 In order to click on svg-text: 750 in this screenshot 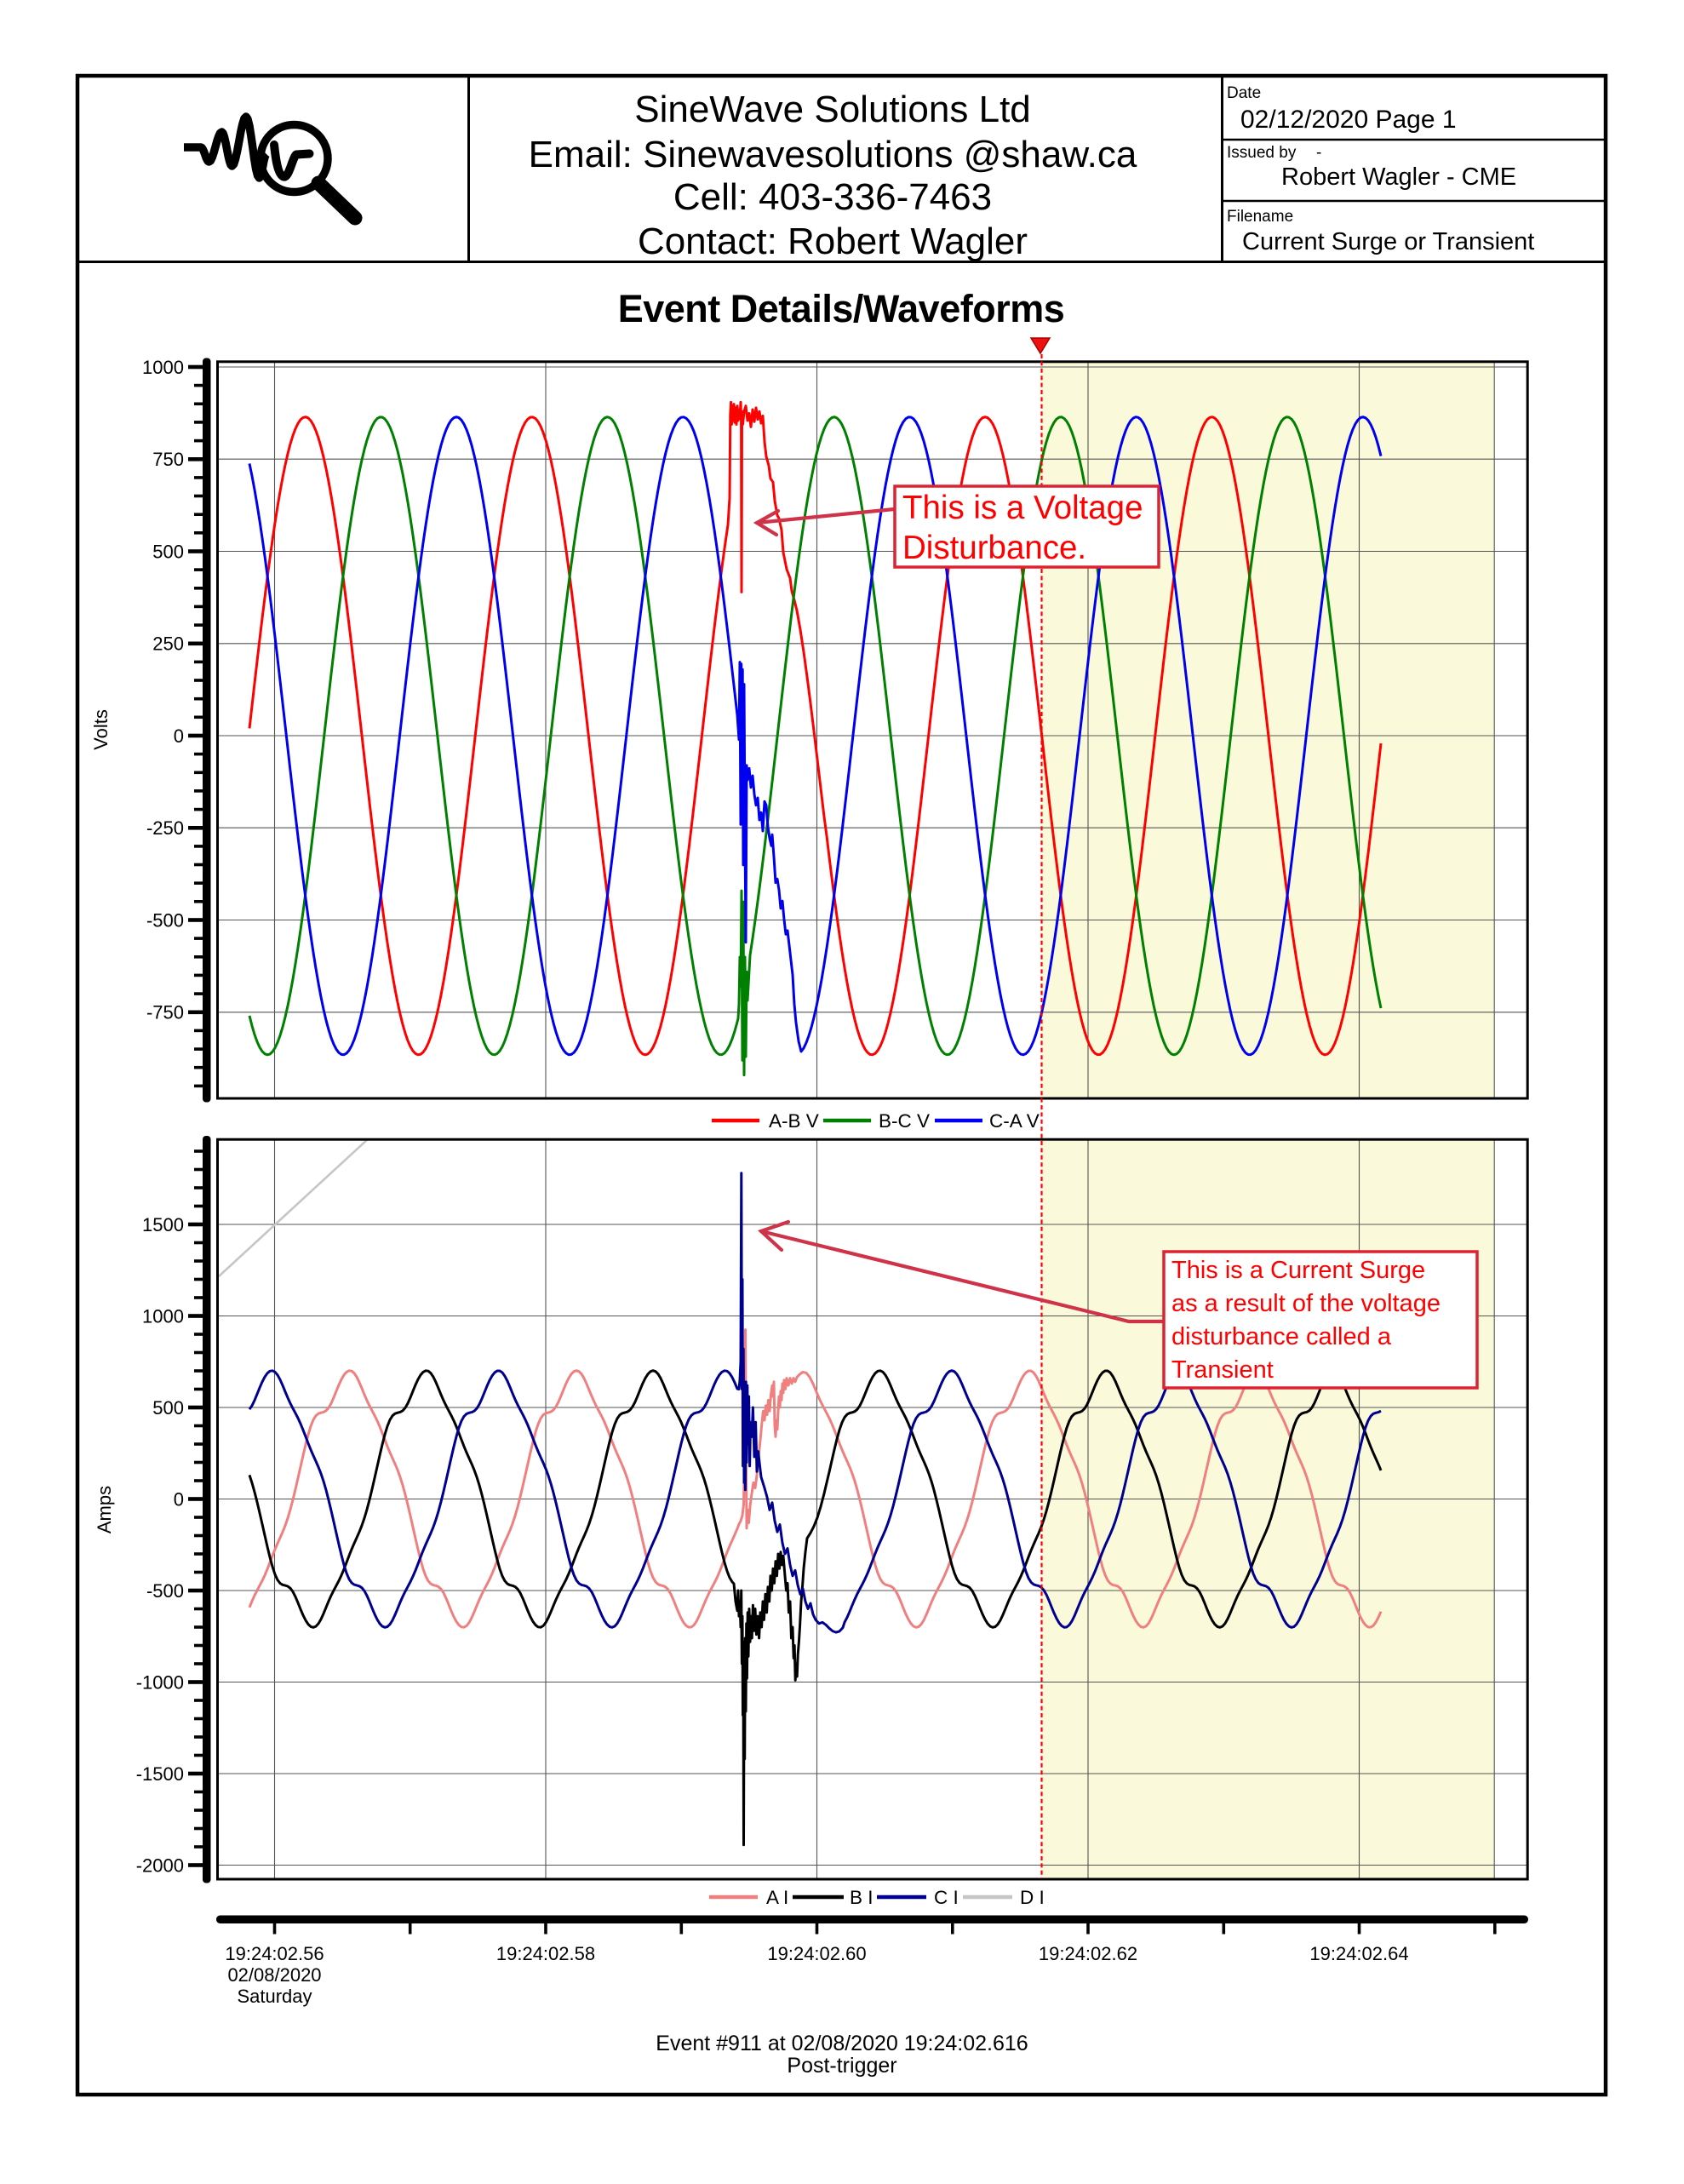, I will do `click(168, 460)`.